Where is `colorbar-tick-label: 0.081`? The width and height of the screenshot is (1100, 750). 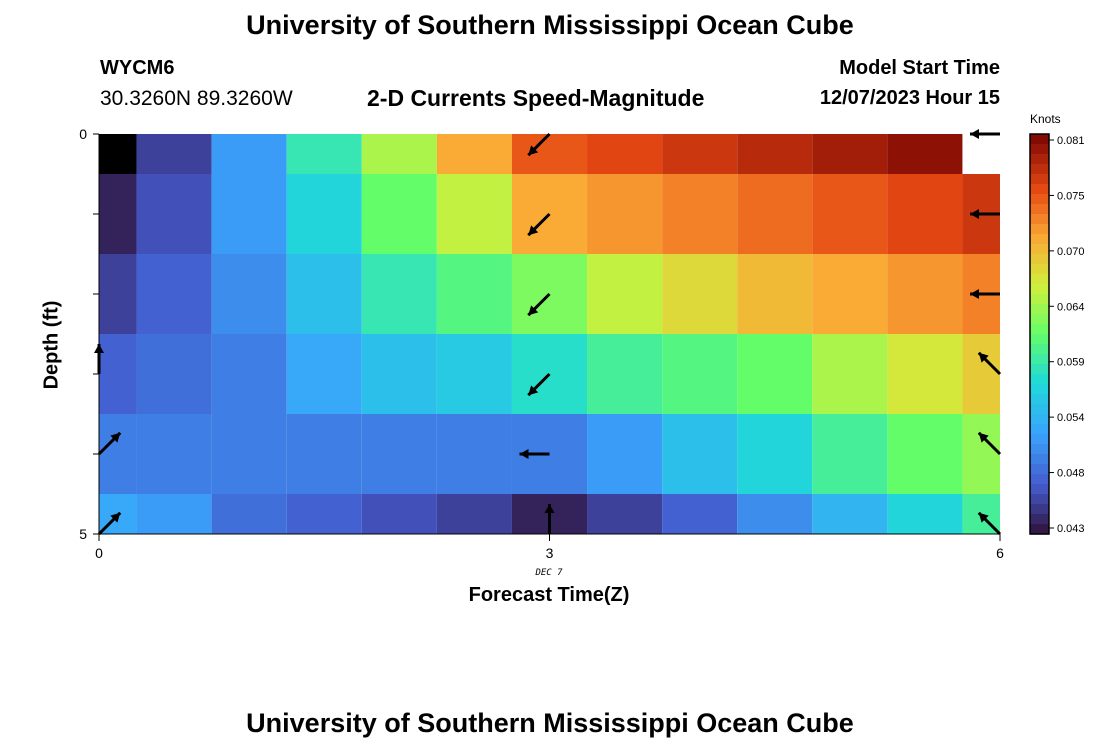 colorbar-tick-label: 0.081 is located at coordinates (1071, 141).